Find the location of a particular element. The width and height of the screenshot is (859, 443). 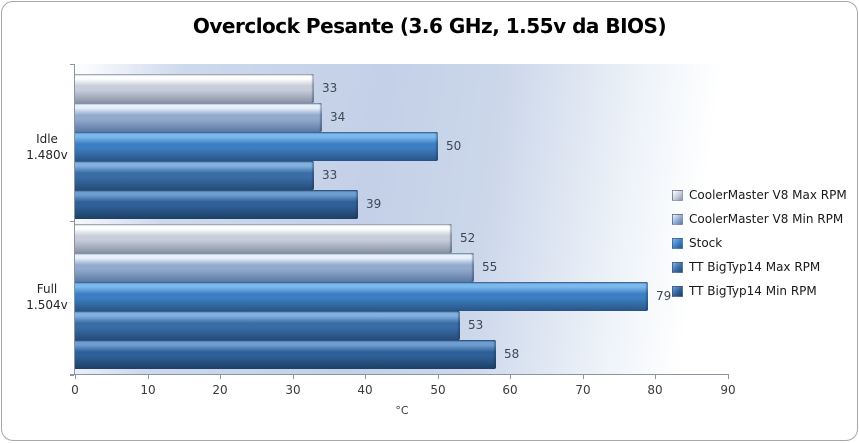

bar-value-label: 58 is located at coordinates (512, 354).